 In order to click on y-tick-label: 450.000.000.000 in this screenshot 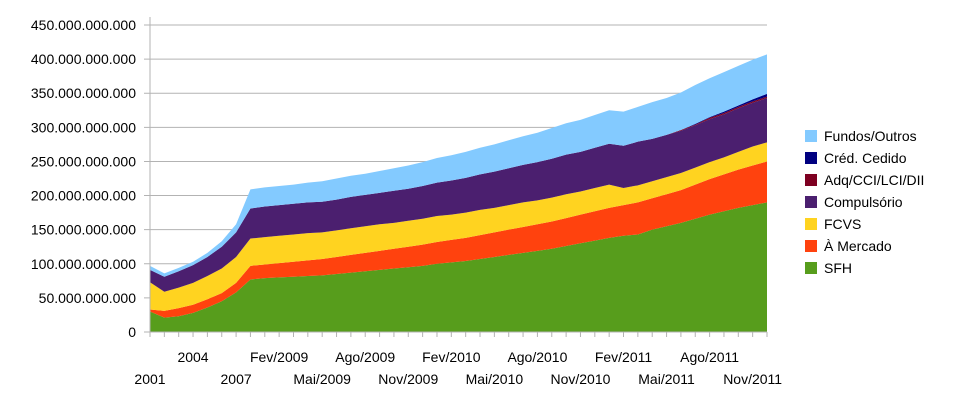, I will do `click(83, 25)`.